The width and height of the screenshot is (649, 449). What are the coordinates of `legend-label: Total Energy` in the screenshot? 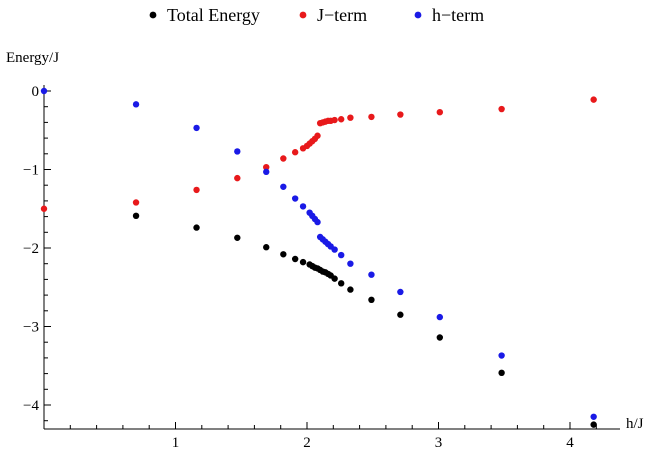 It's located at (213, 15).